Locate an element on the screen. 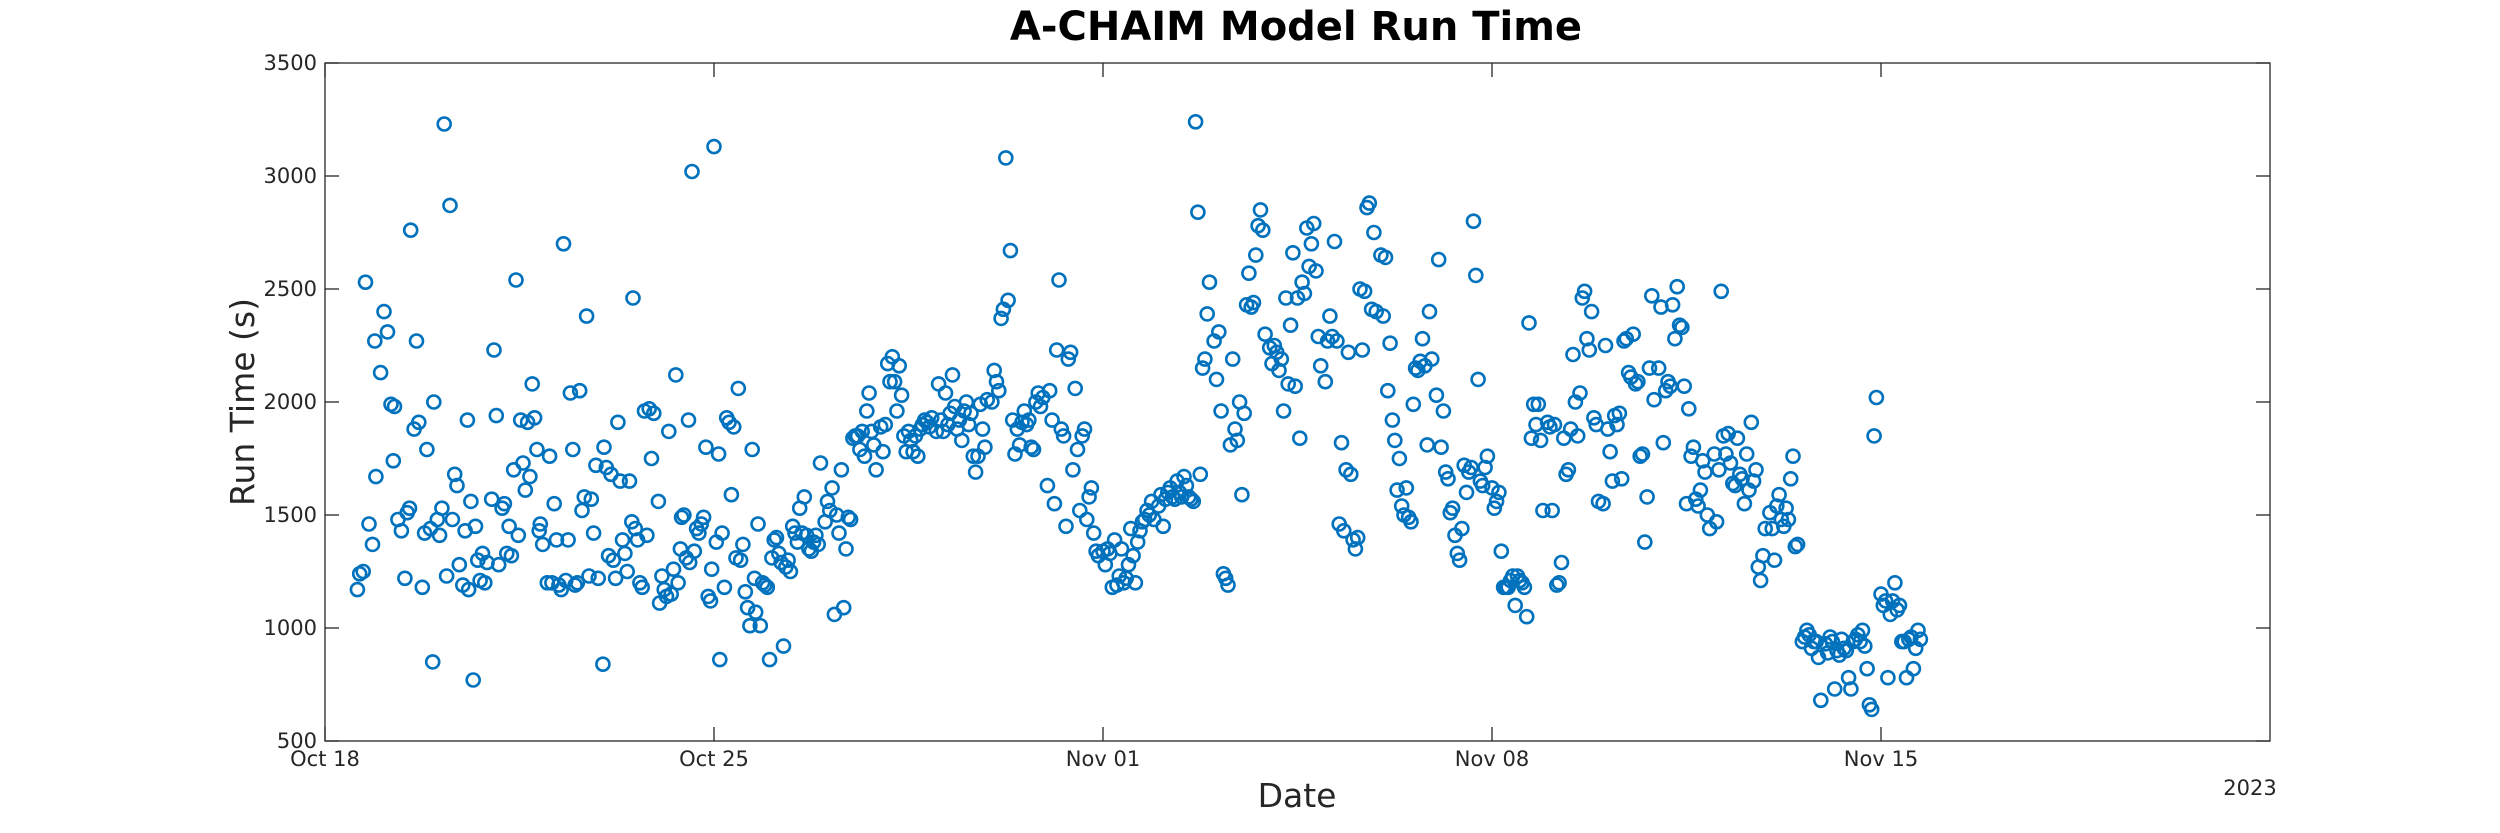  x-tick-label: Oct 25 is located at coordinates (714, 759).